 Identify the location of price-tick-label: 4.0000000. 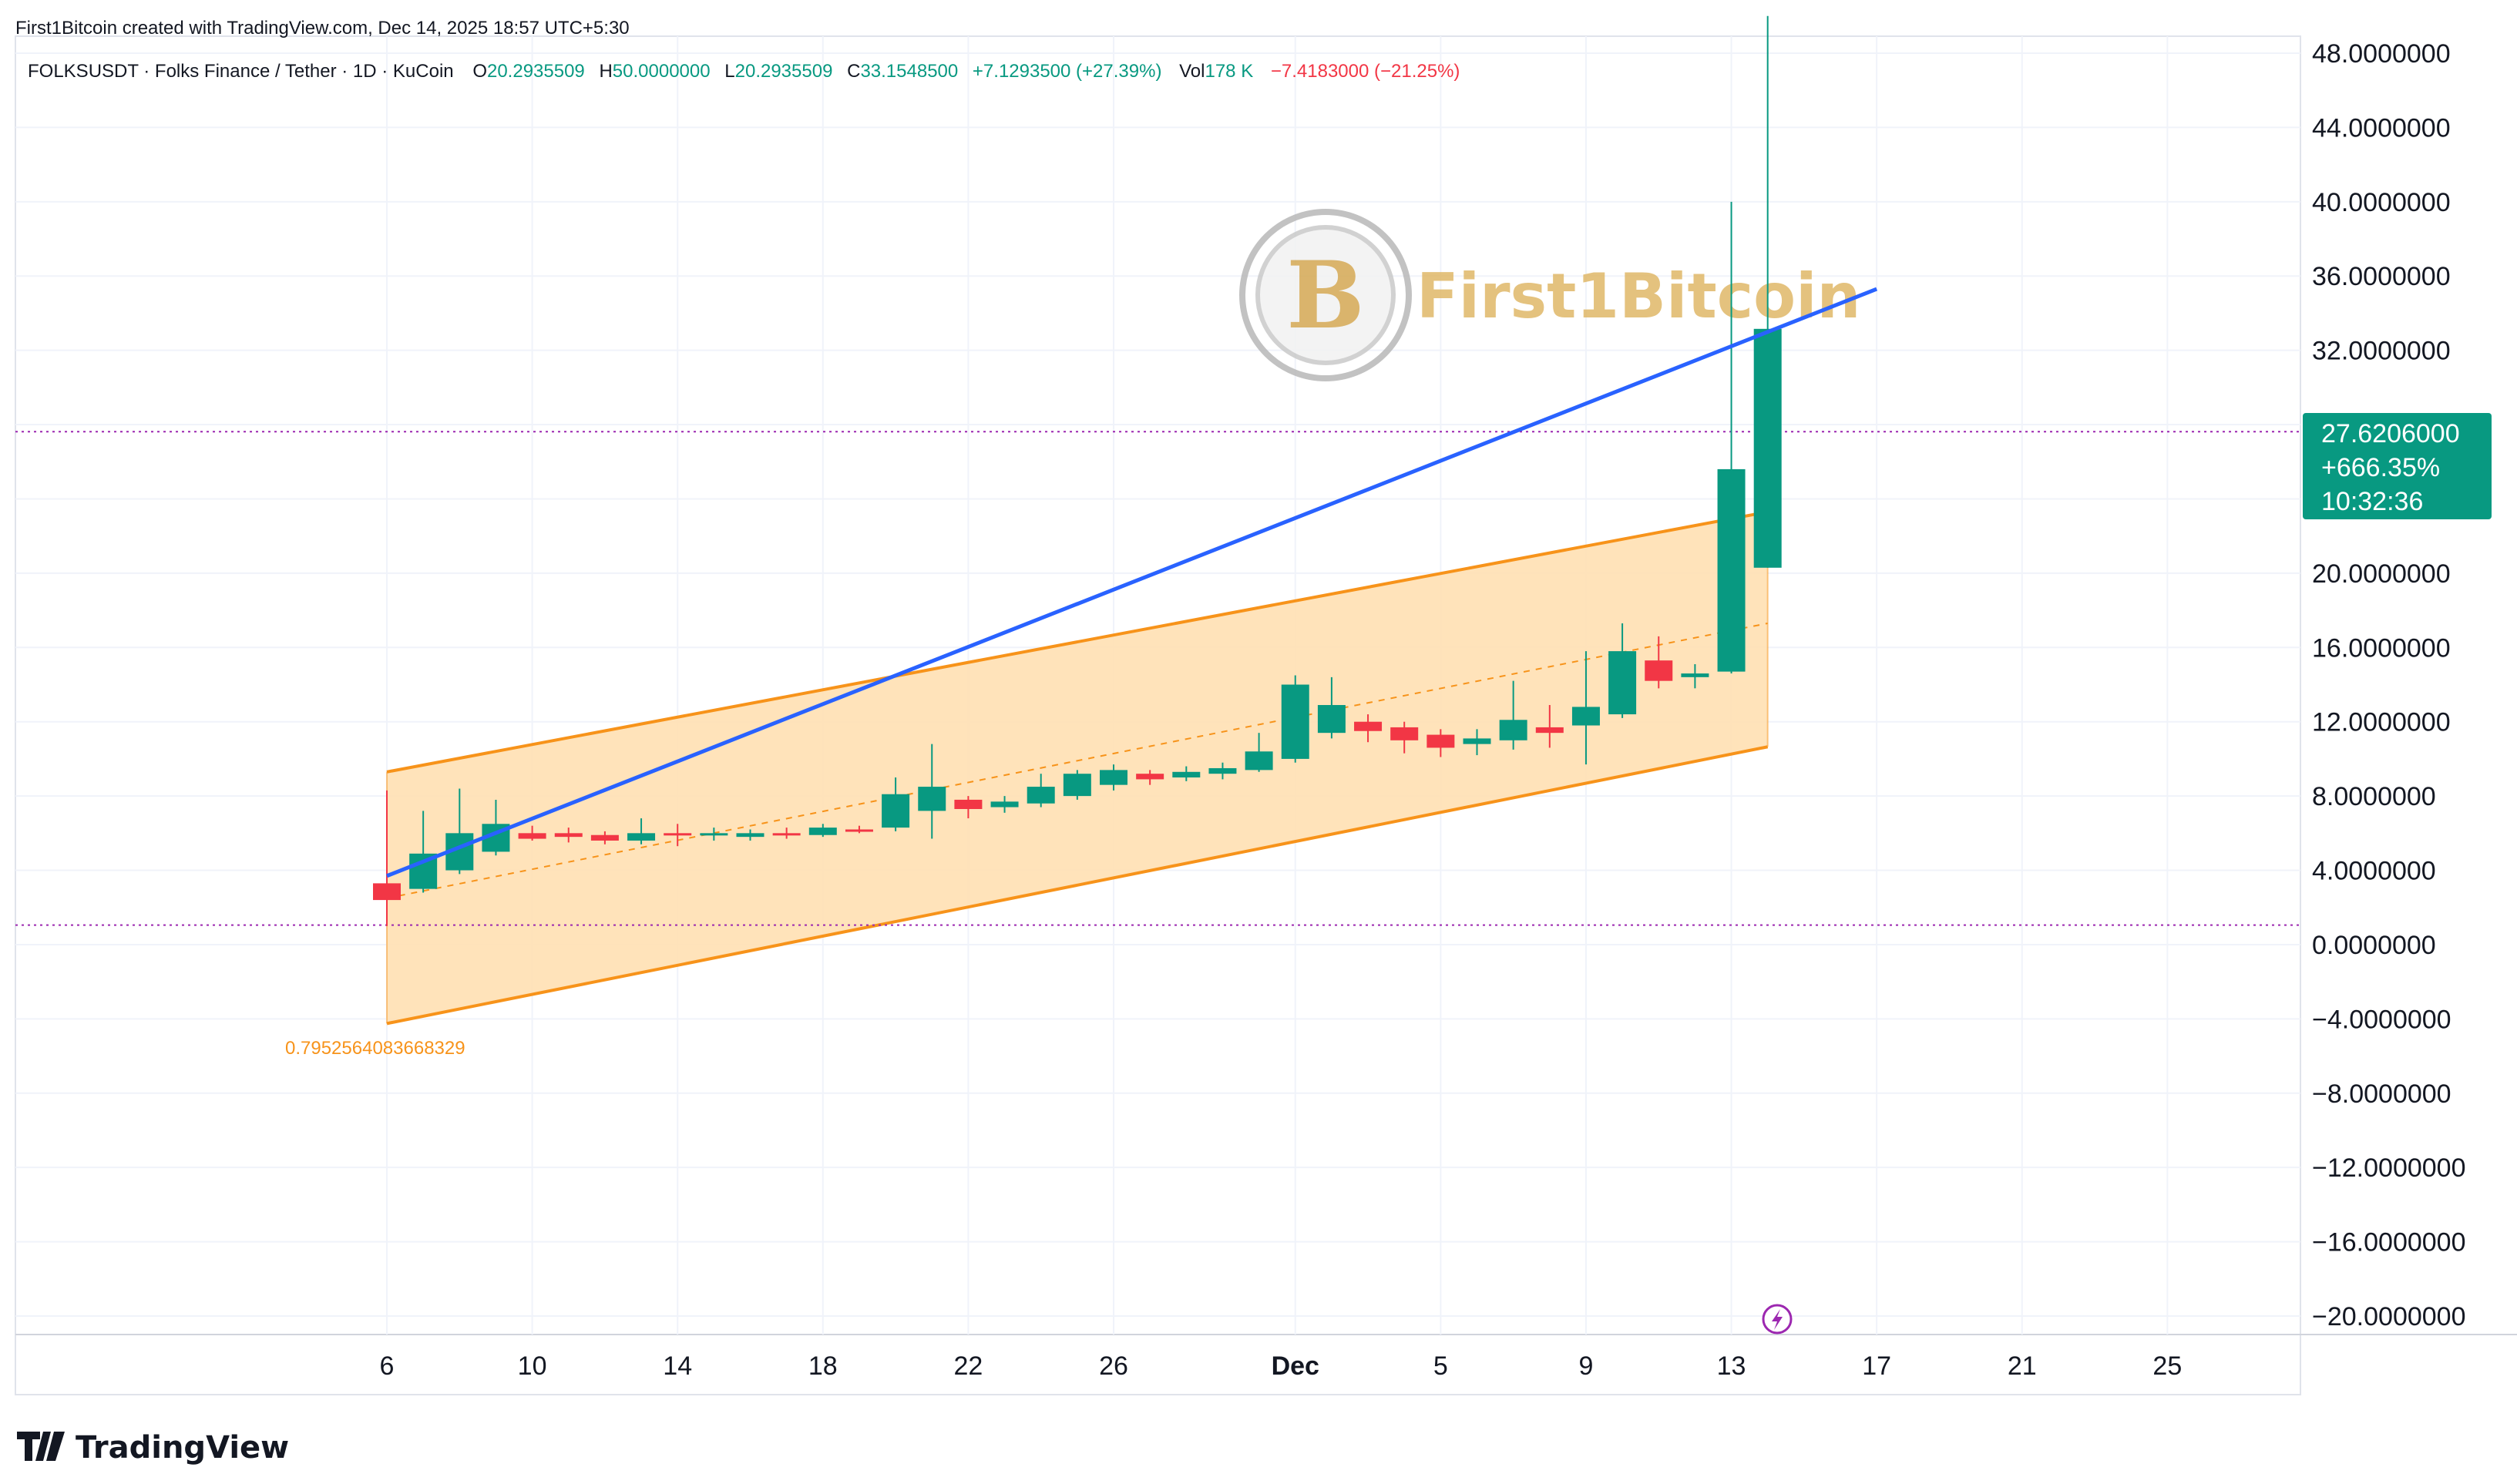
(2374, 871).